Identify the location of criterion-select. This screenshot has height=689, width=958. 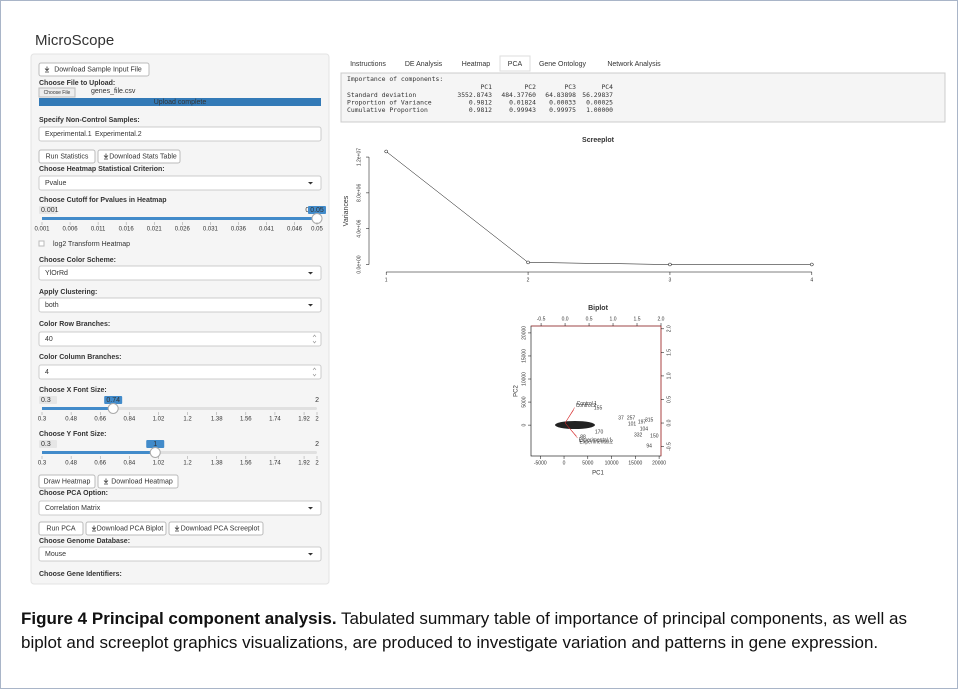
(180, 183).